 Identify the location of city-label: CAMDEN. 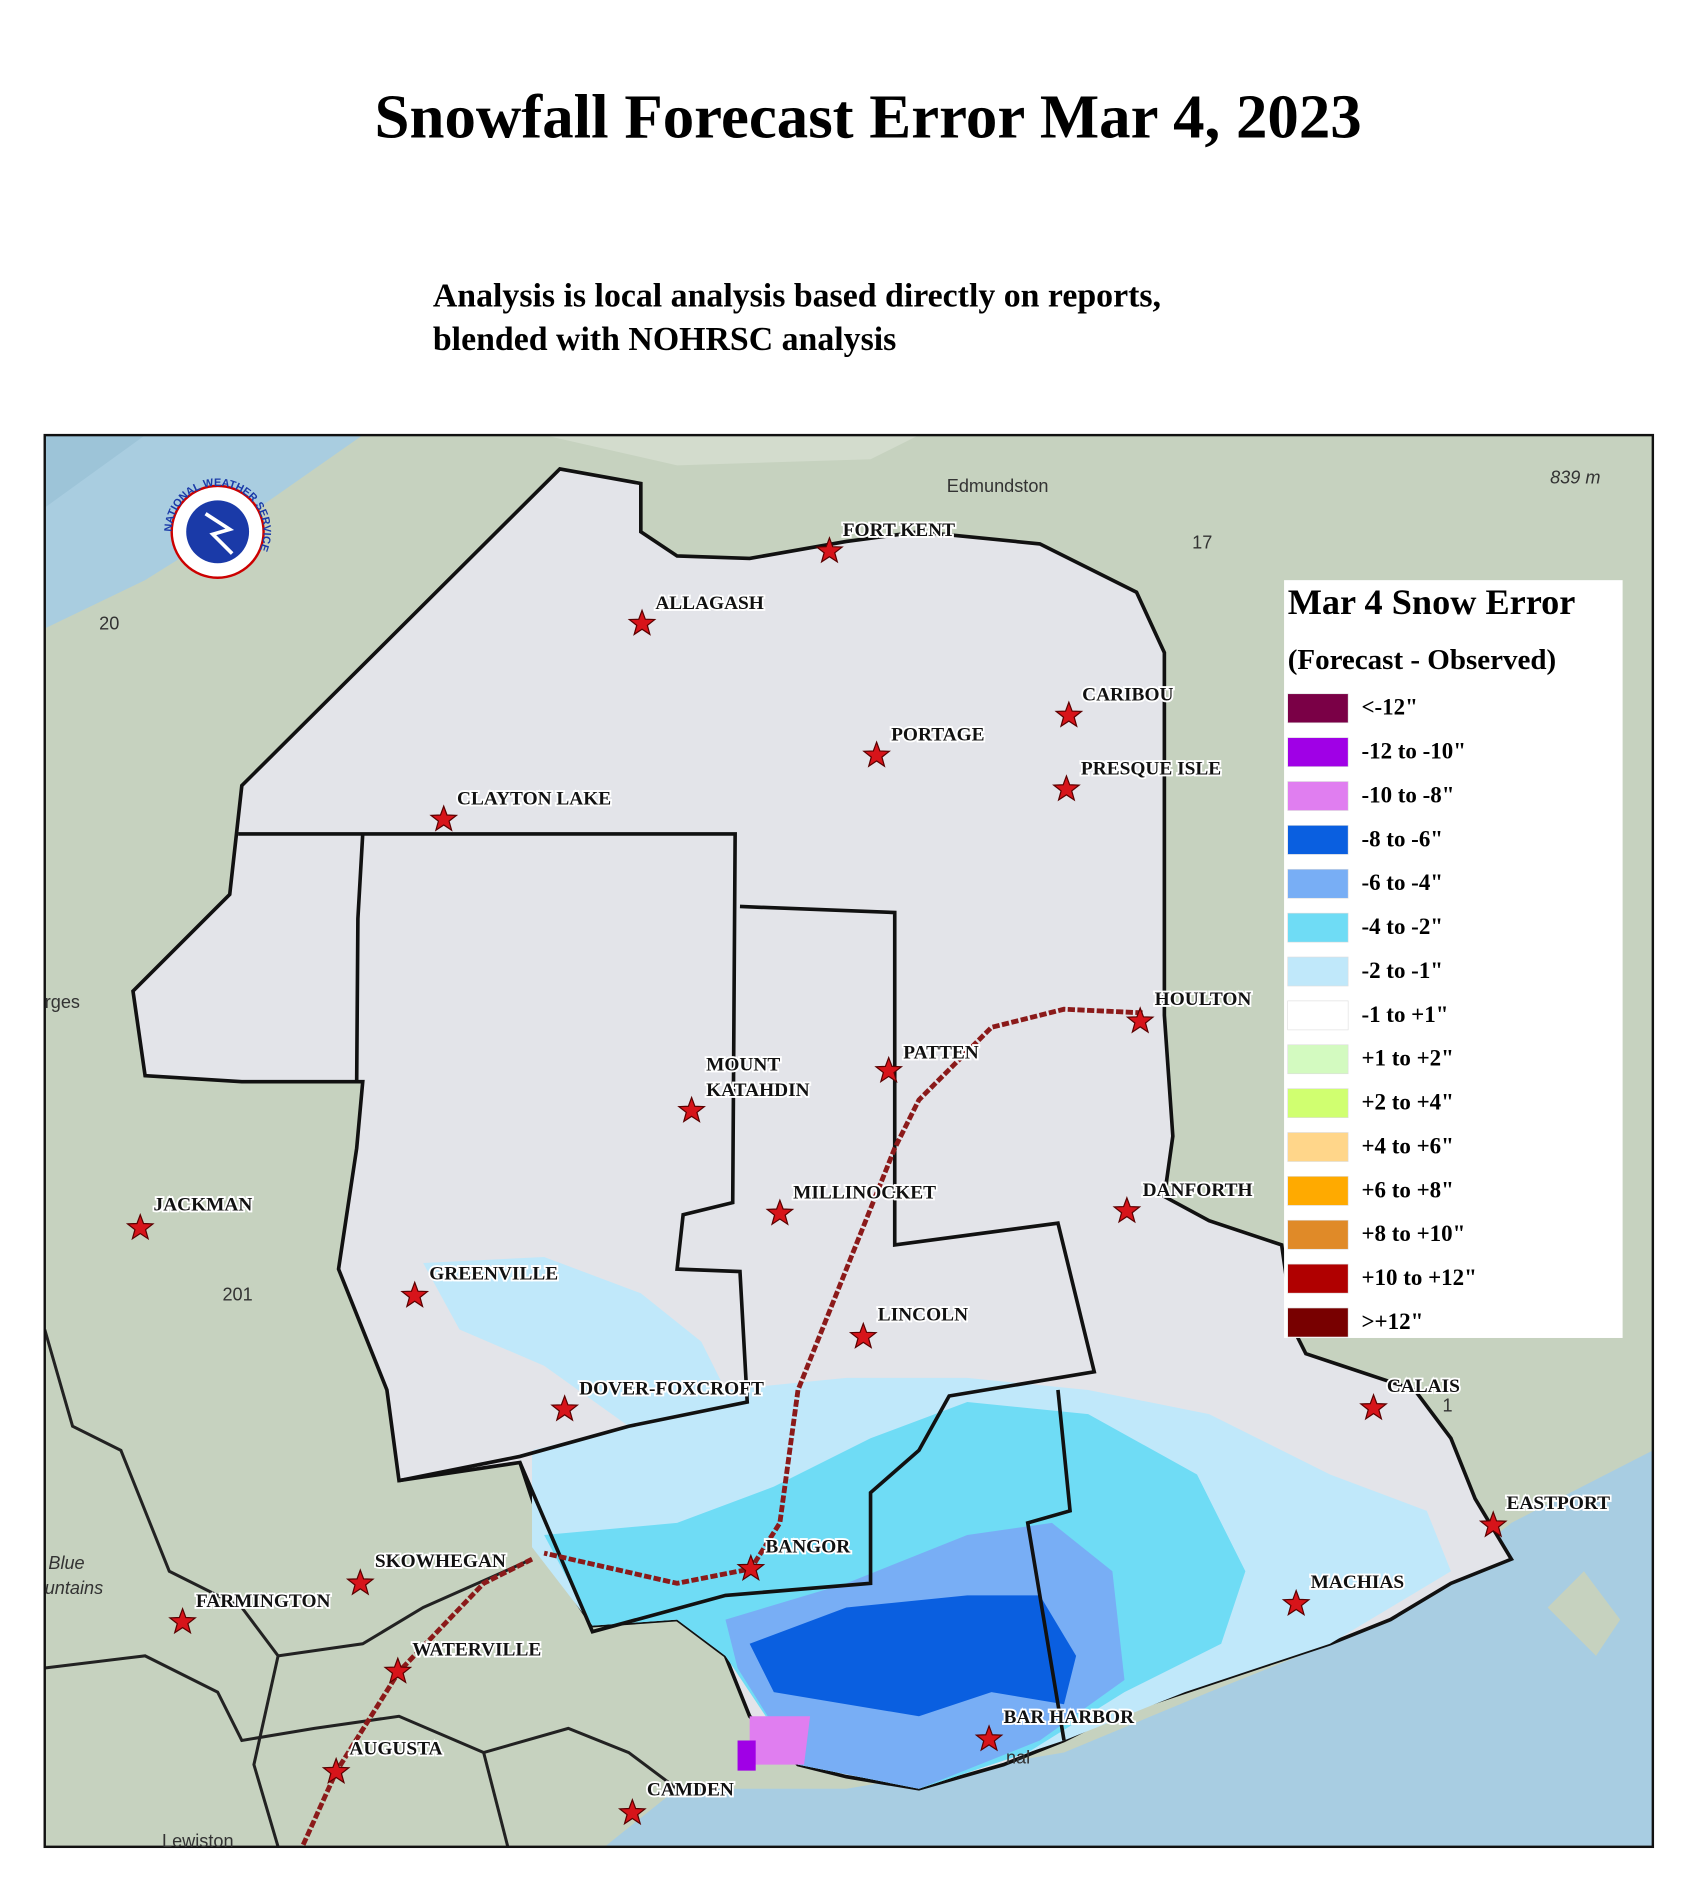
(690, 1790).